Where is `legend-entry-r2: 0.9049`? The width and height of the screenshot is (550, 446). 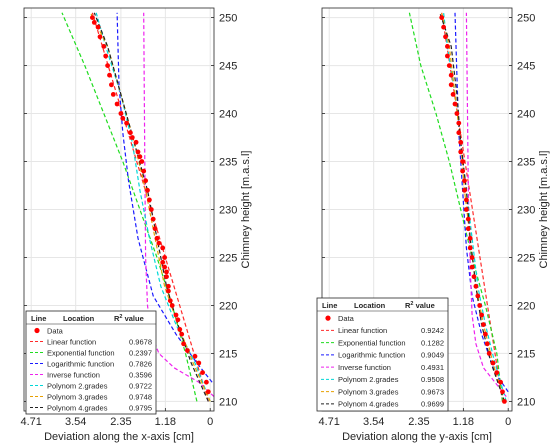
legend-entry-r2: 0.9049 is located at coordinates (432, 355).